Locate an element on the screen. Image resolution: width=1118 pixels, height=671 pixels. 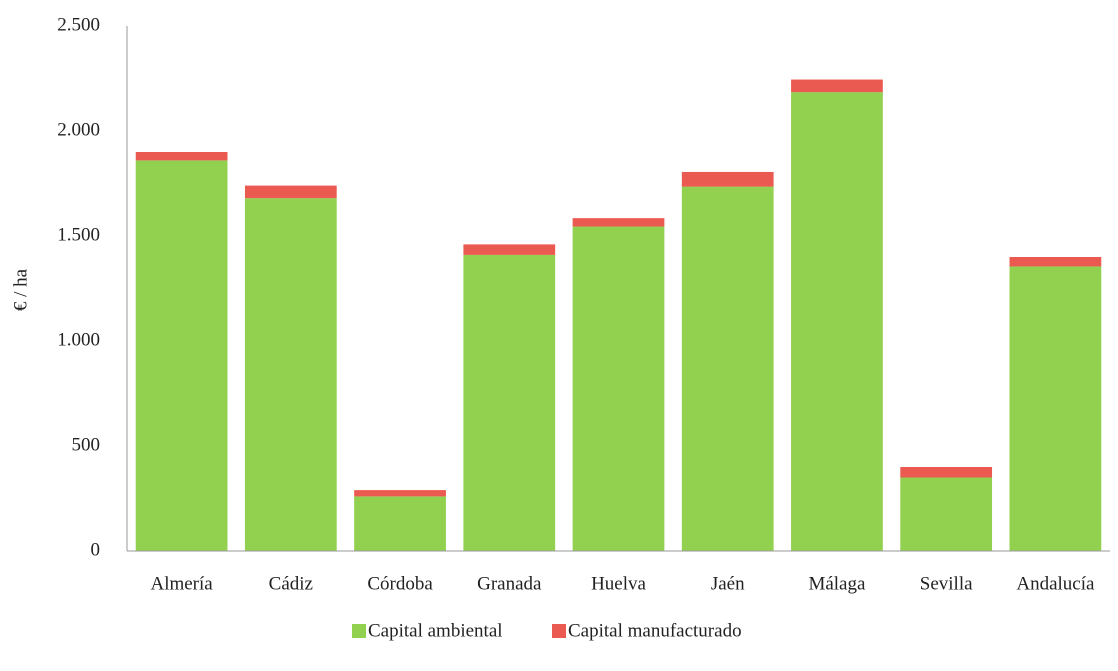
x-tick-label: Sevilla is located at coordinates (946, 583).